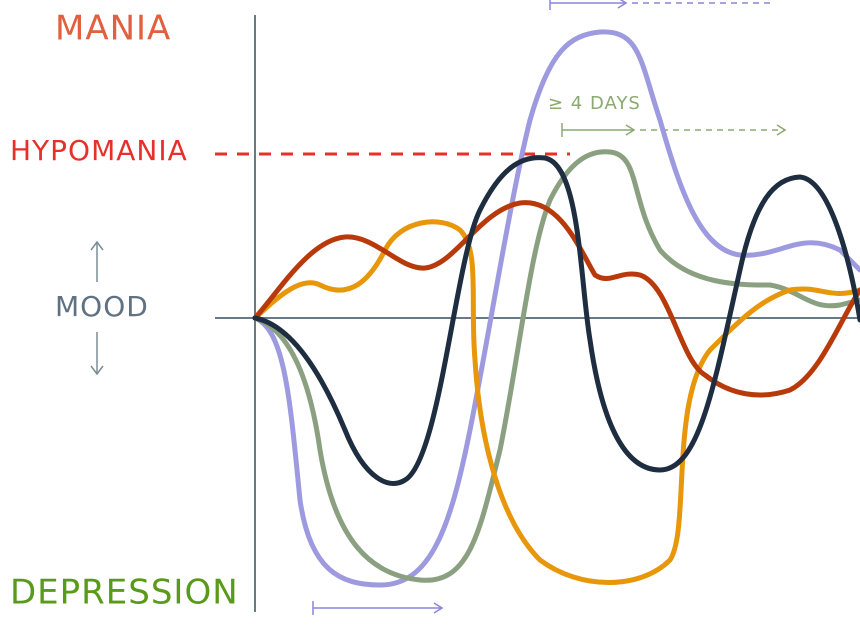 This screenshot has width=860, height=638. What do you see at coordinates (124, 593) in the screenshot?
I see `depression-label: DEPRESSION` at bounding box center [124, 593].